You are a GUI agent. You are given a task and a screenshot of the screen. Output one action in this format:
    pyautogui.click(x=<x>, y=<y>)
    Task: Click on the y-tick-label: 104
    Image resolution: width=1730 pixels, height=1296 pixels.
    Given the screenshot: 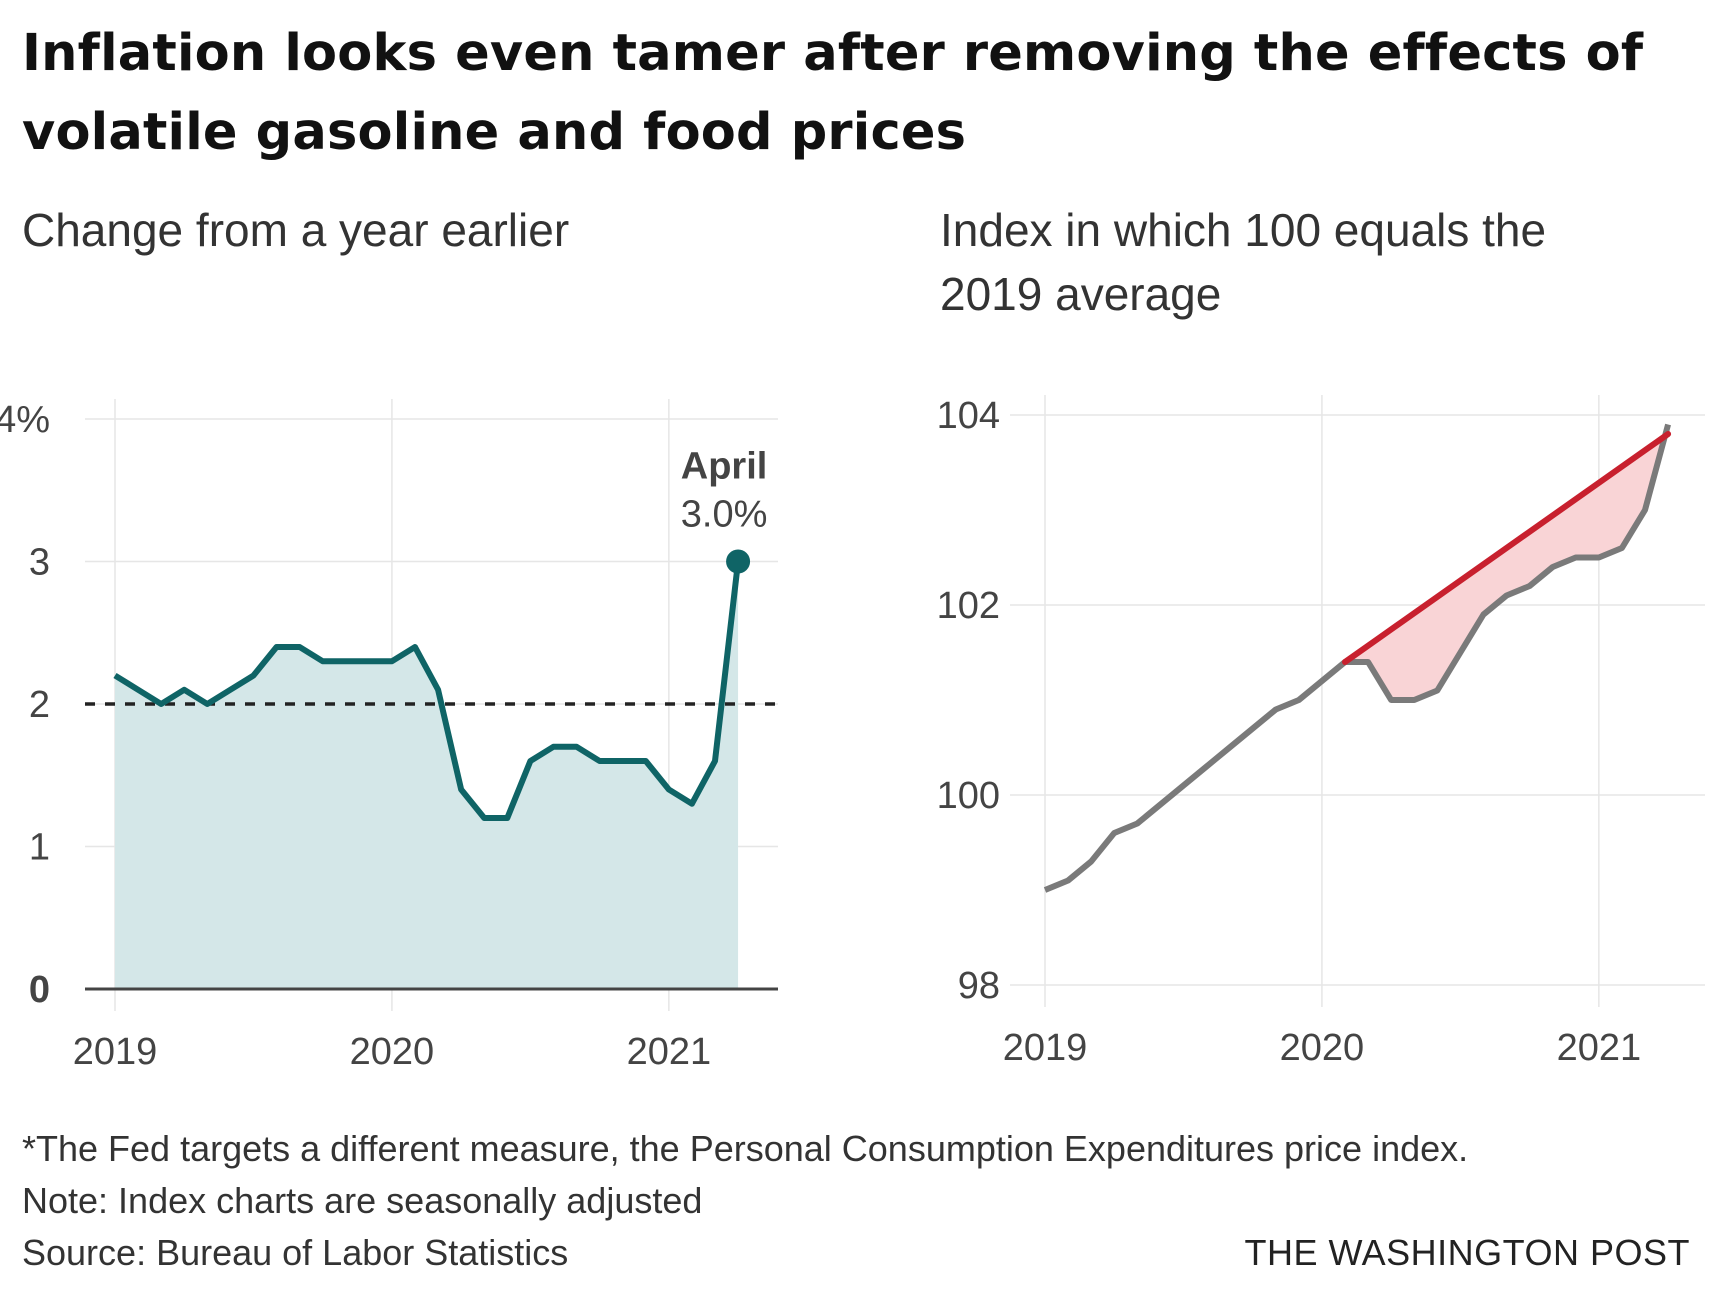 What is the action you would take?
    pyautogui.click(x=968, y=416)
    